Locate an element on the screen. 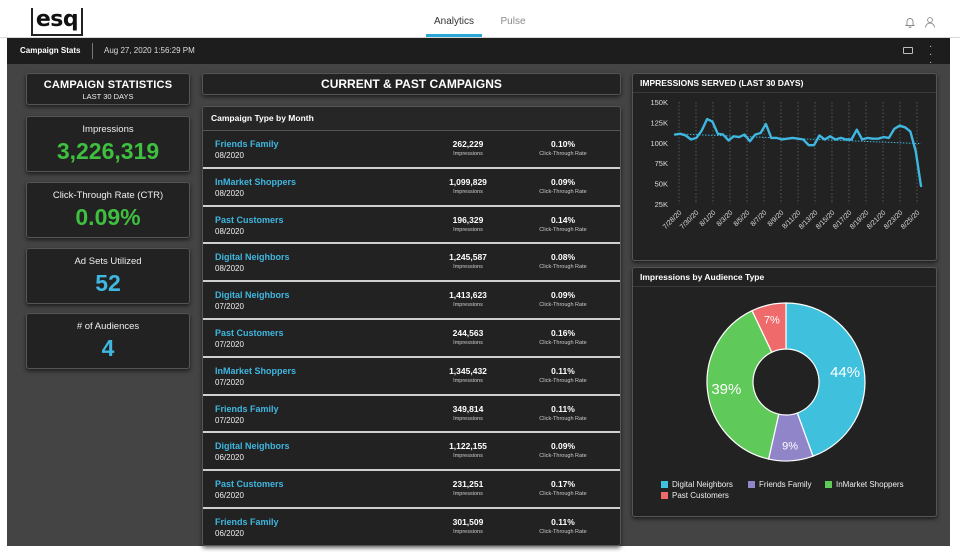  pie-chart-title: Impressions by Audience Type is located at coordinates (702, 277).